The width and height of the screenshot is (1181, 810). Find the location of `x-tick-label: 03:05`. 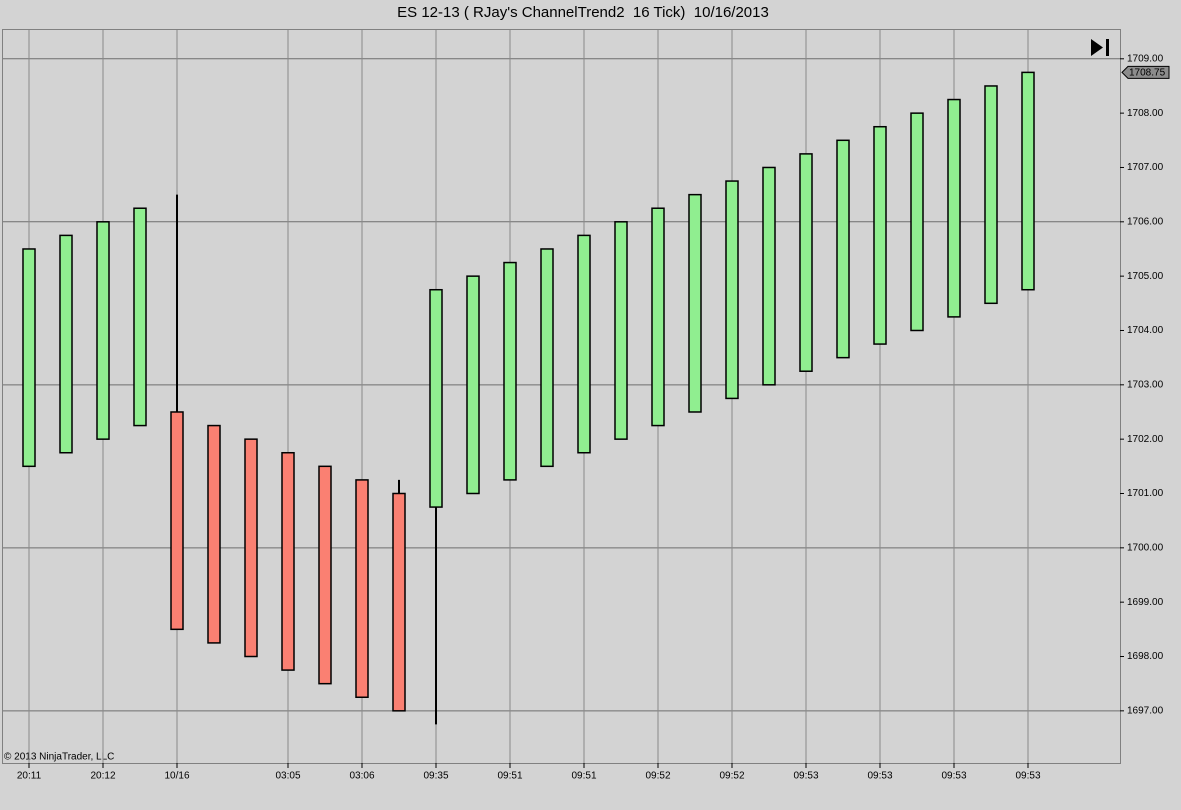

x-tick-label: 03:05 is located at coordinates (287, 776).